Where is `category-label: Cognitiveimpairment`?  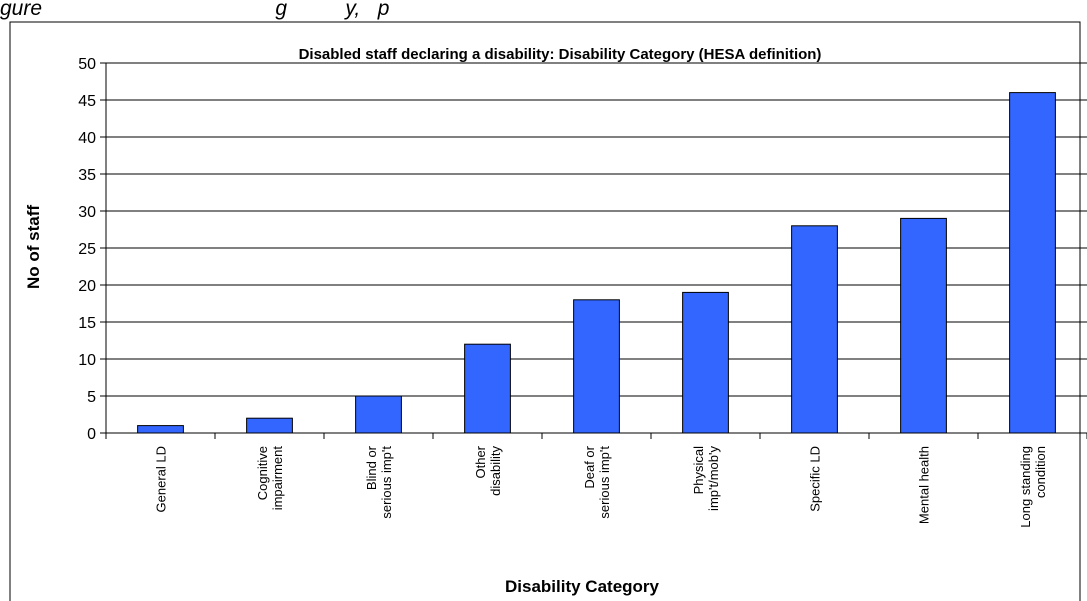
category-label: Cognitiveimpairment is located at coordinates (270, 478).